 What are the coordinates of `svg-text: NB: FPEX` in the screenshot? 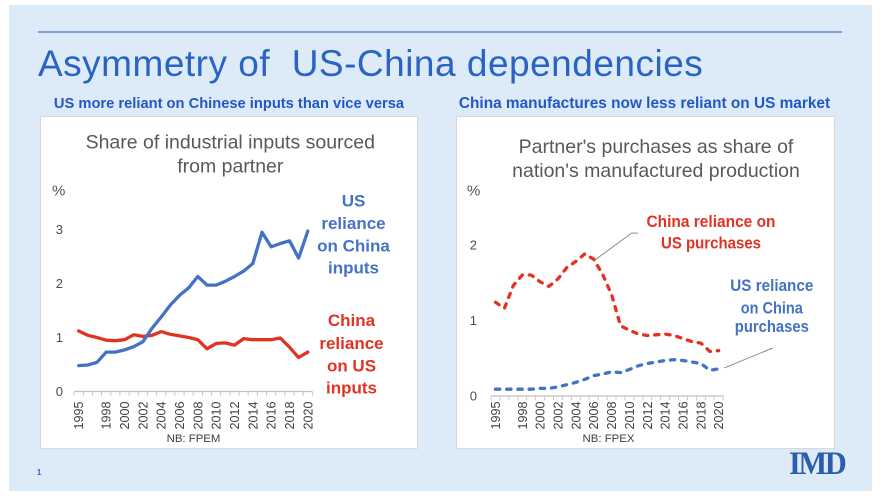 It's located at (609, 439).